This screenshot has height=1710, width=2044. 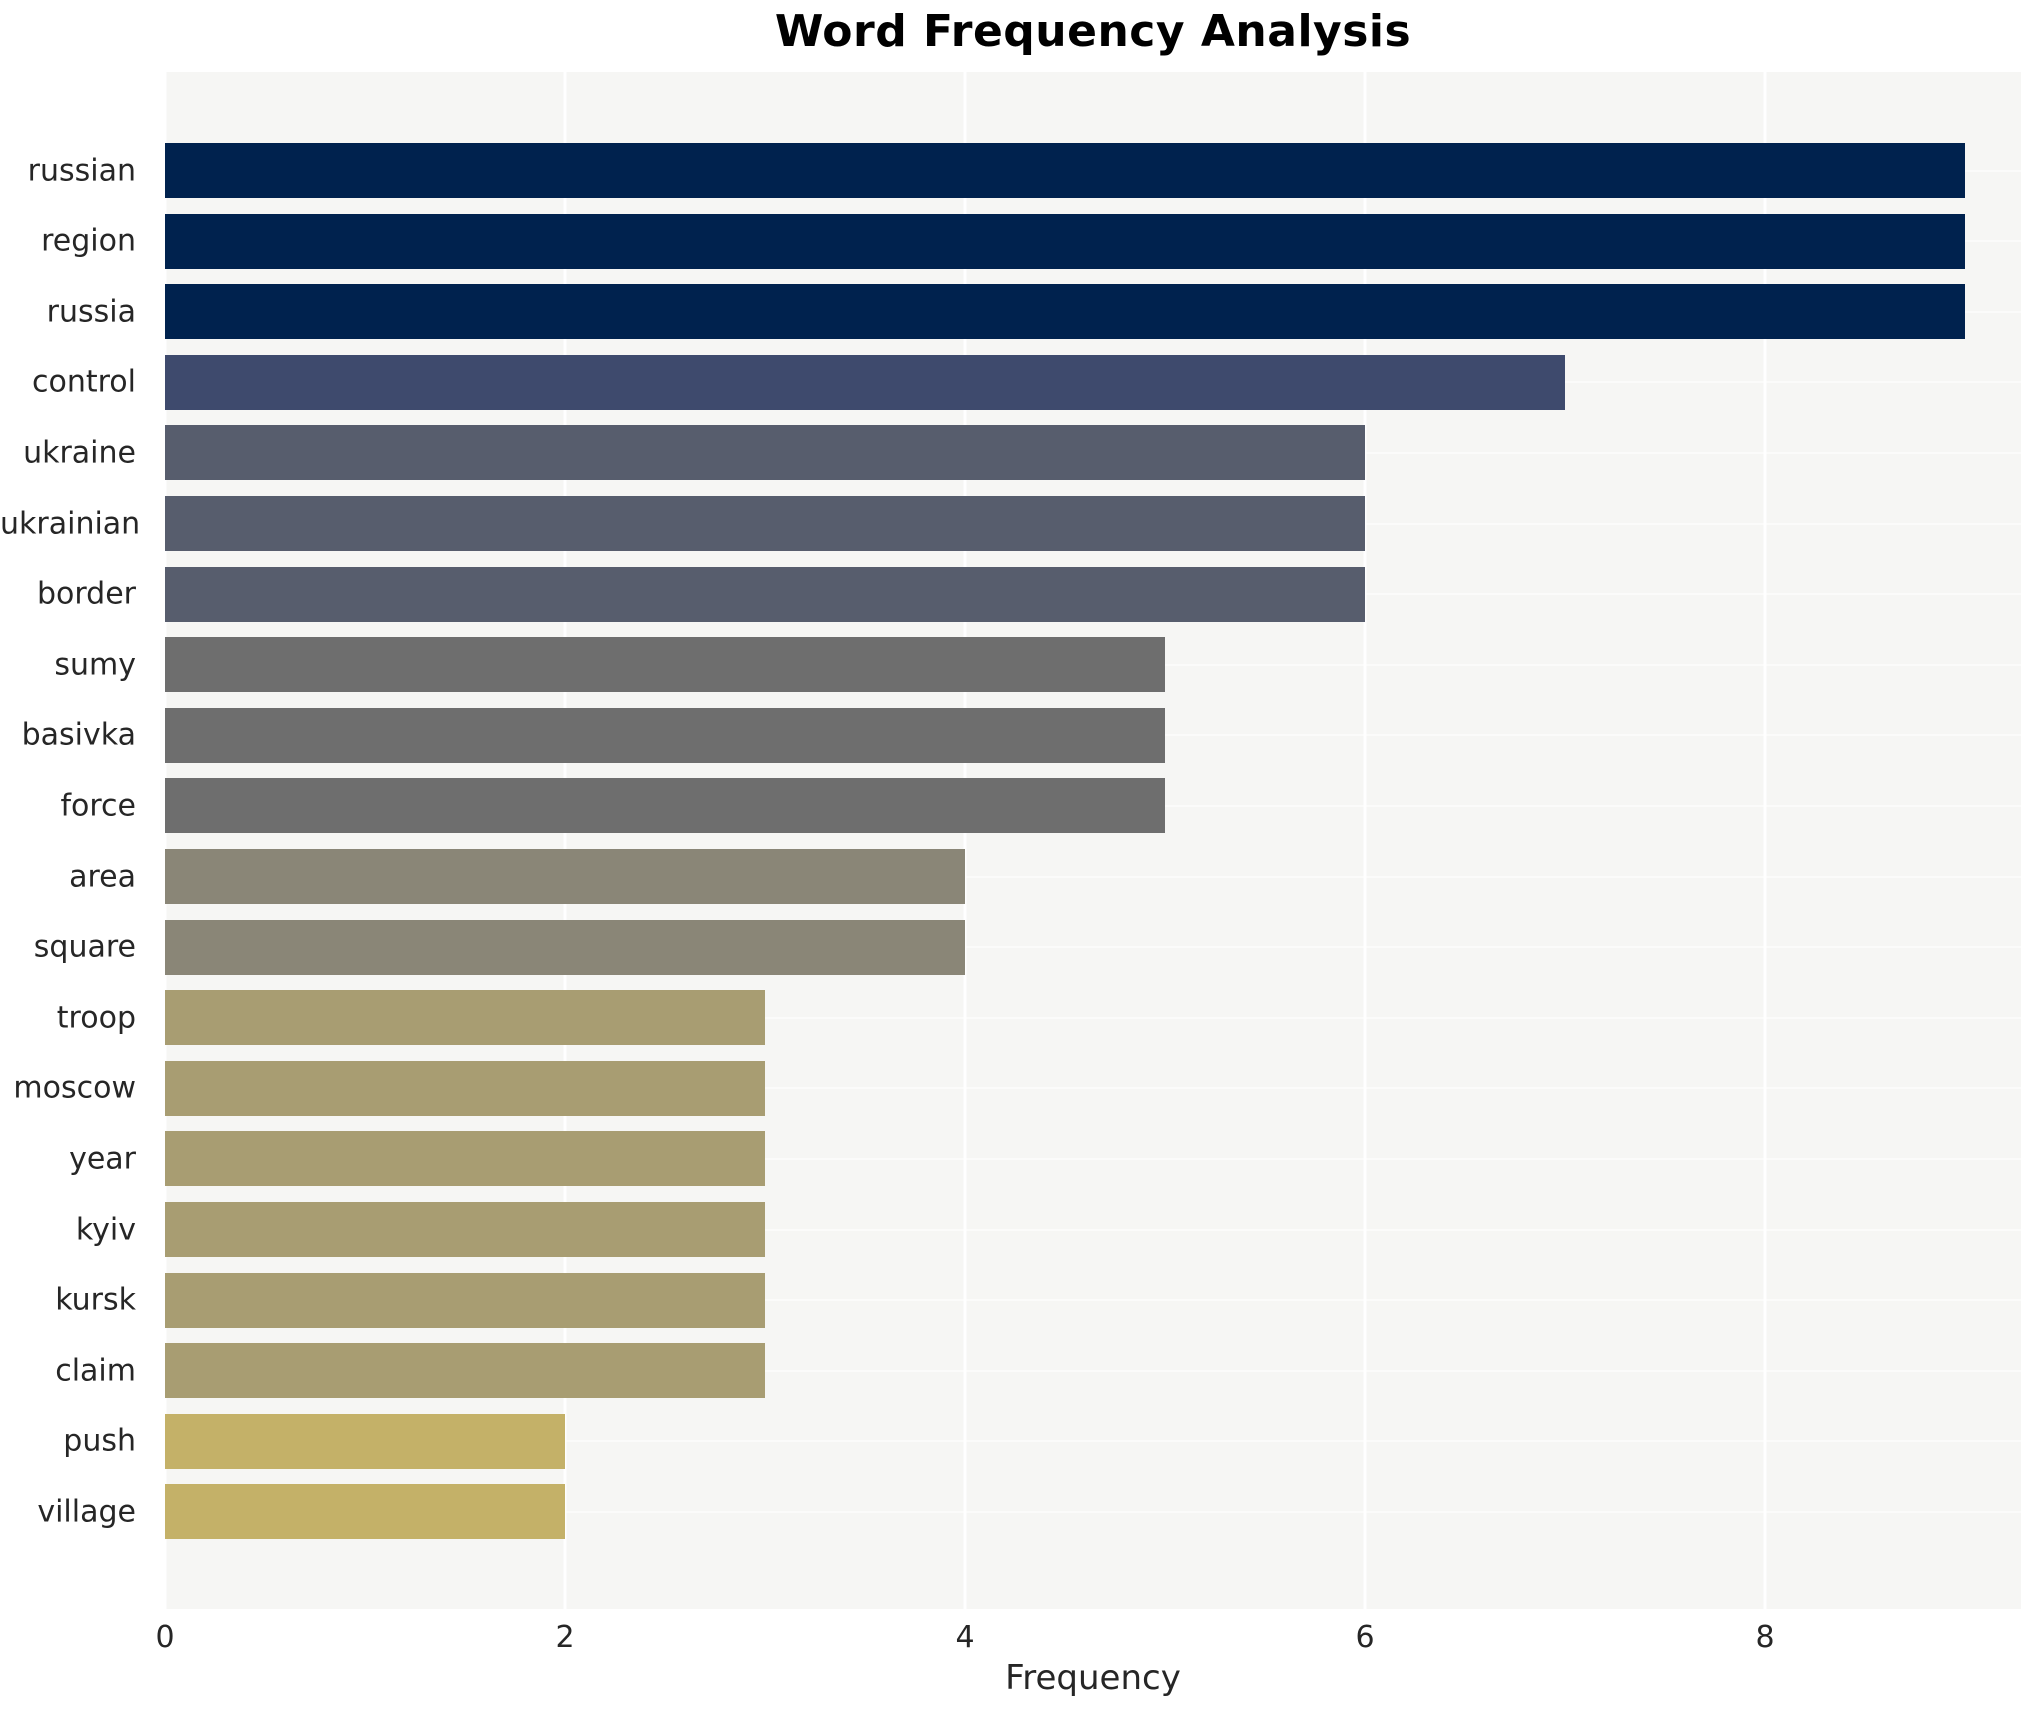 I want to click on bar-kursk, so click(x=465, y=1300).